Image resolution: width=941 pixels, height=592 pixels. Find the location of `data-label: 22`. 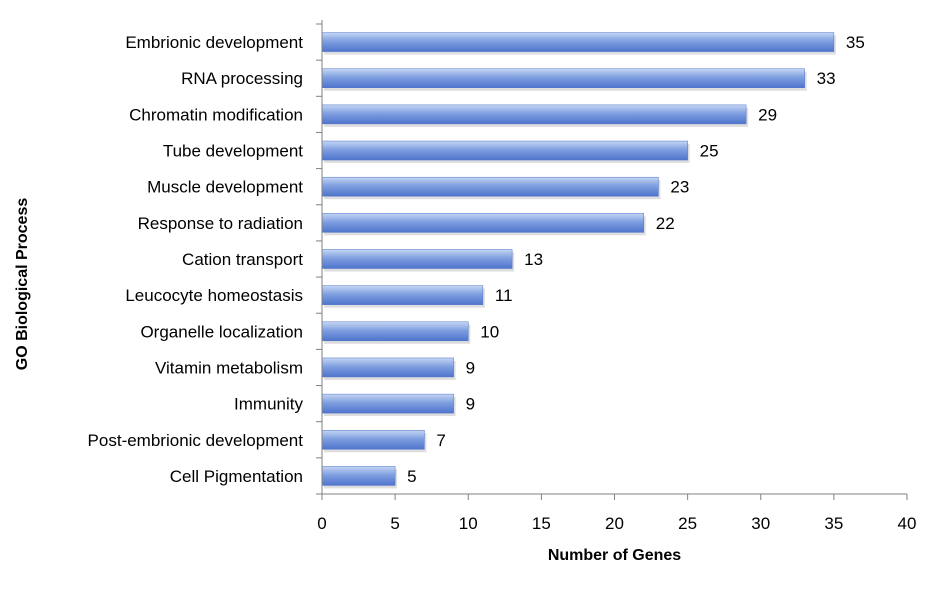

data-label: 22 is located at coordinates (665, 223).